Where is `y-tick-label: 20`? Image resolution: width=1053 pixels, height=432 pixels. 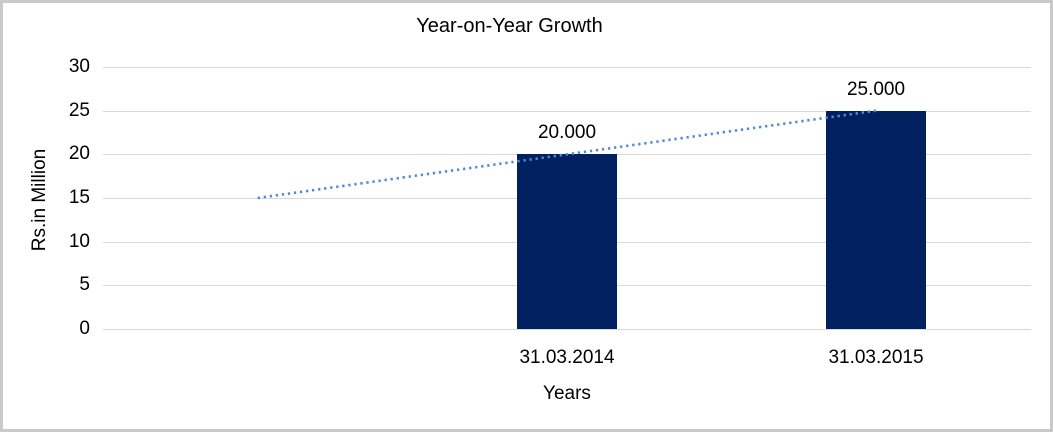
y-tick-label: 20 is located at coordinates (79, 153).